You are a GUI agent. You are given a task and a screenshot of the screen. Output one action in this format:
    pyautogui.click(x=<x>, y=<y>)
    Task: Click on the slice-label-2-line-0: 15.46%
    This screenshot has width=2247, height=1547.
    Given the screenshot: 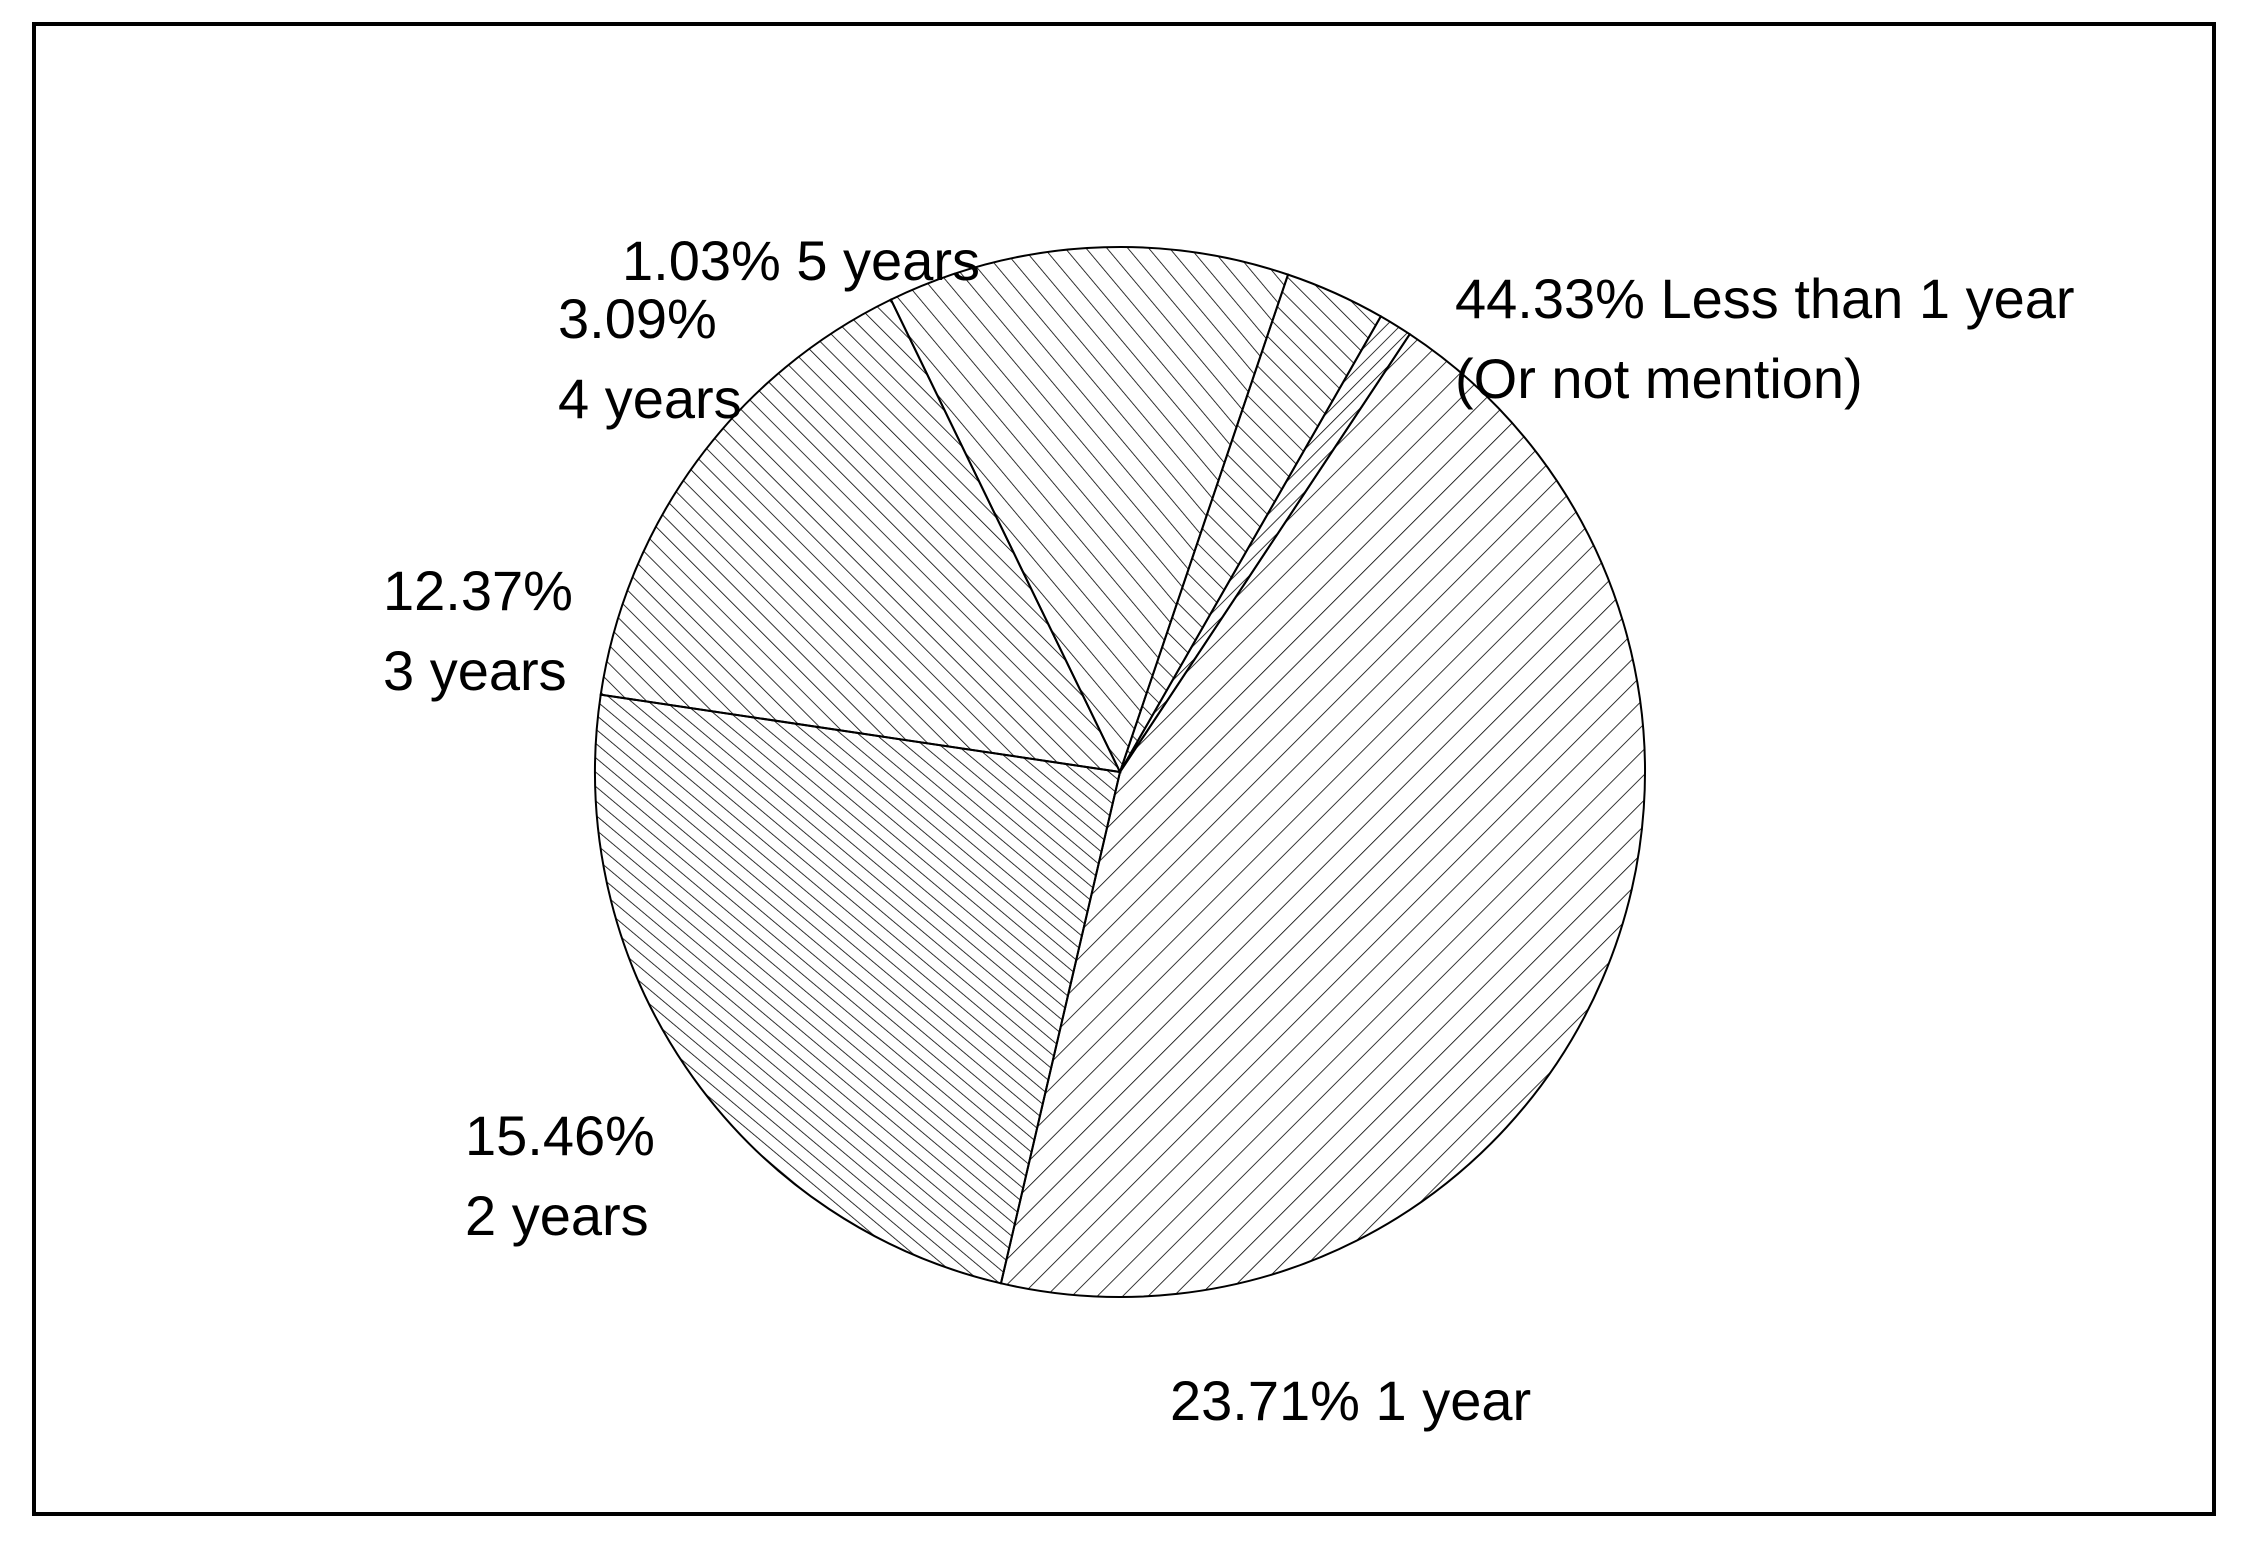 What is the action you would take?
    pyautogui.click(x=560, y=1135)
    